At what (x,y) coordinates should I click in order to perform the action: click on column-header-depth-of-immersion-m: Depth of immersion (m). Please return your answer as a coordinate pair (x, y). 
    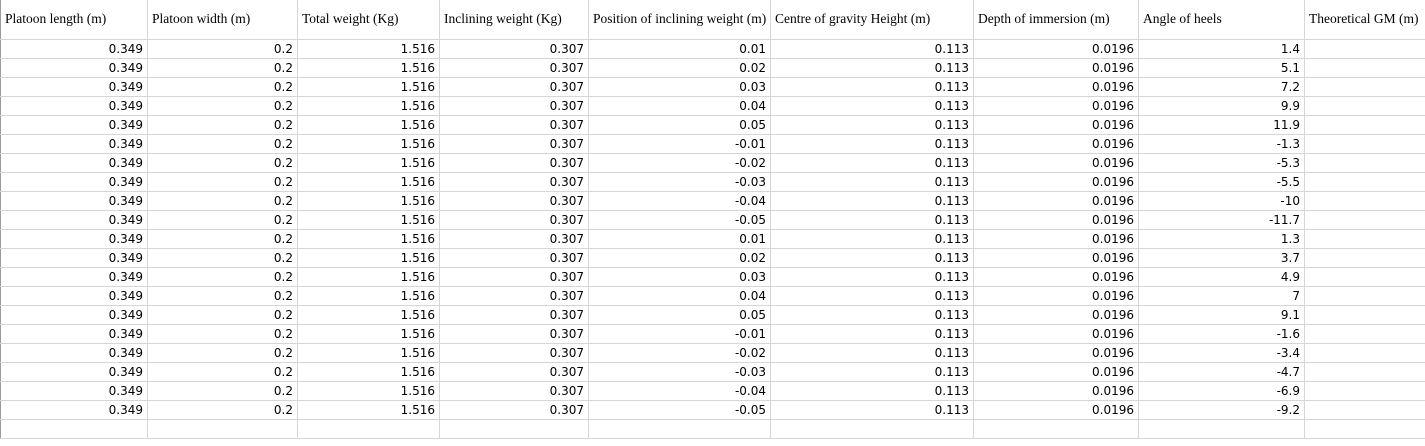
    Looking at the image, I should click on (1056, 20).